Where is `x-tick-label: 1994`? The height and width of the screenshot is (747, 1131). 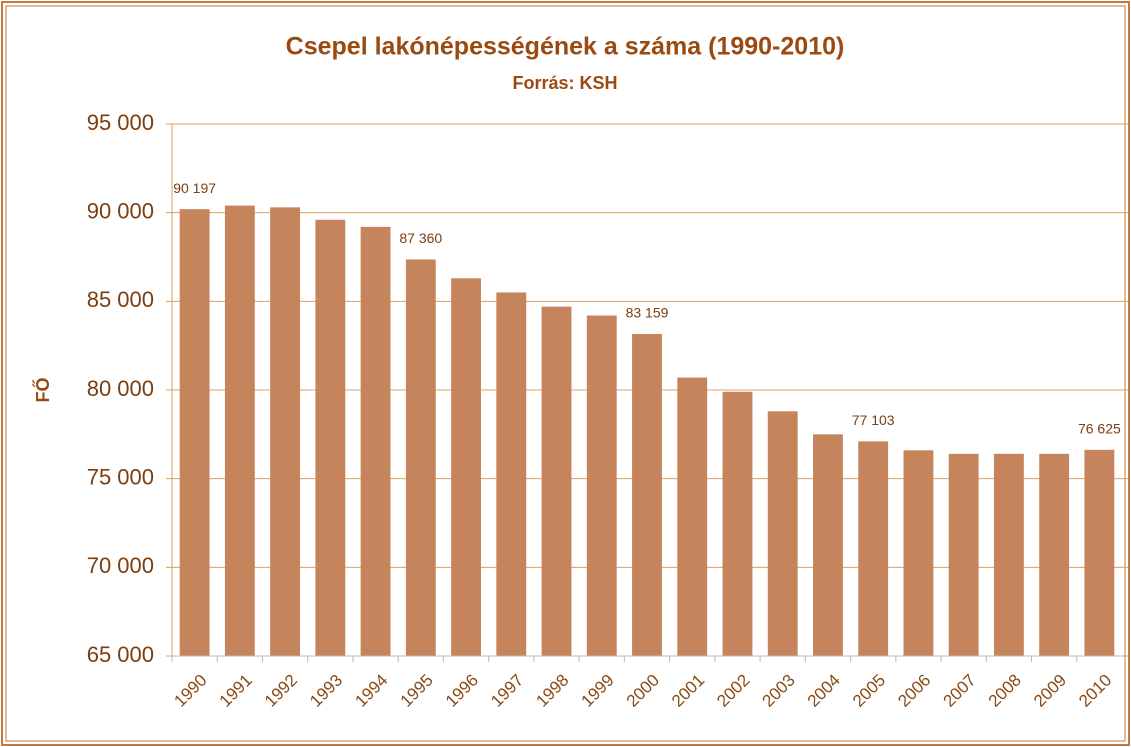
x-tick-label: 1994 is located at coordinates (371, 691).